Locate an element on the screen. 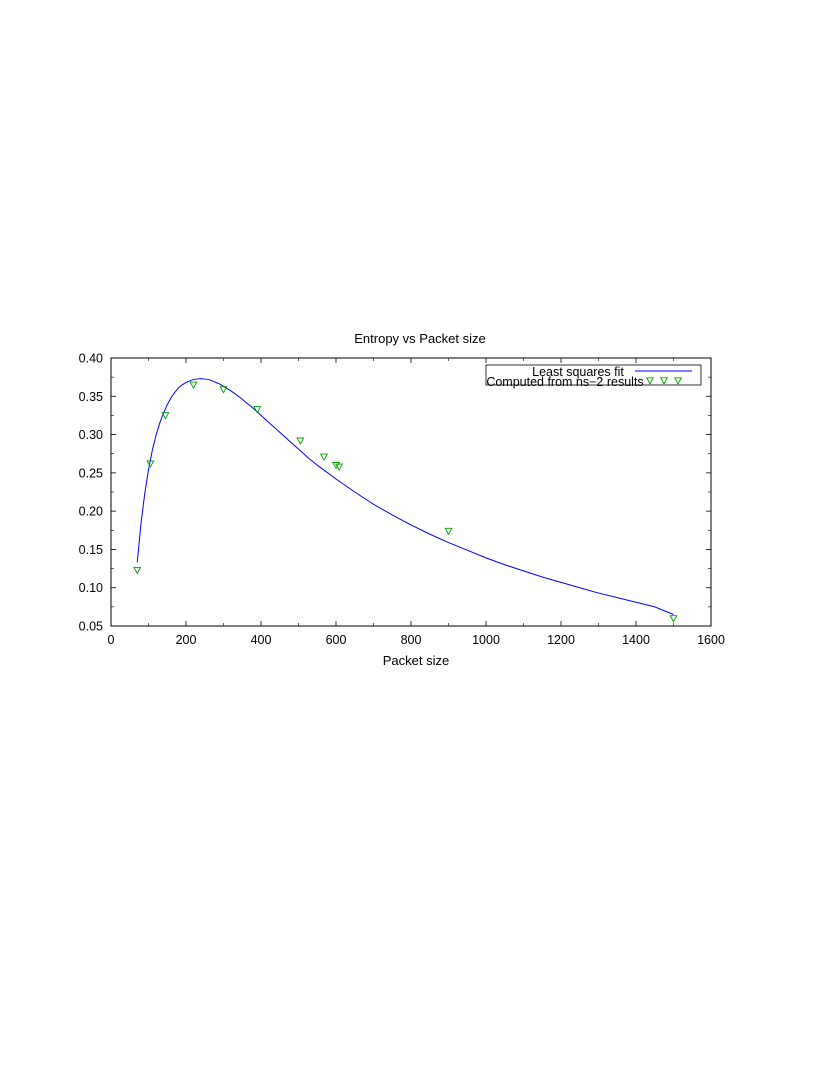 The height and width of the screenshot is (1075, 830). y-tick-label: 0.20 is located at coordinates (91, 512).